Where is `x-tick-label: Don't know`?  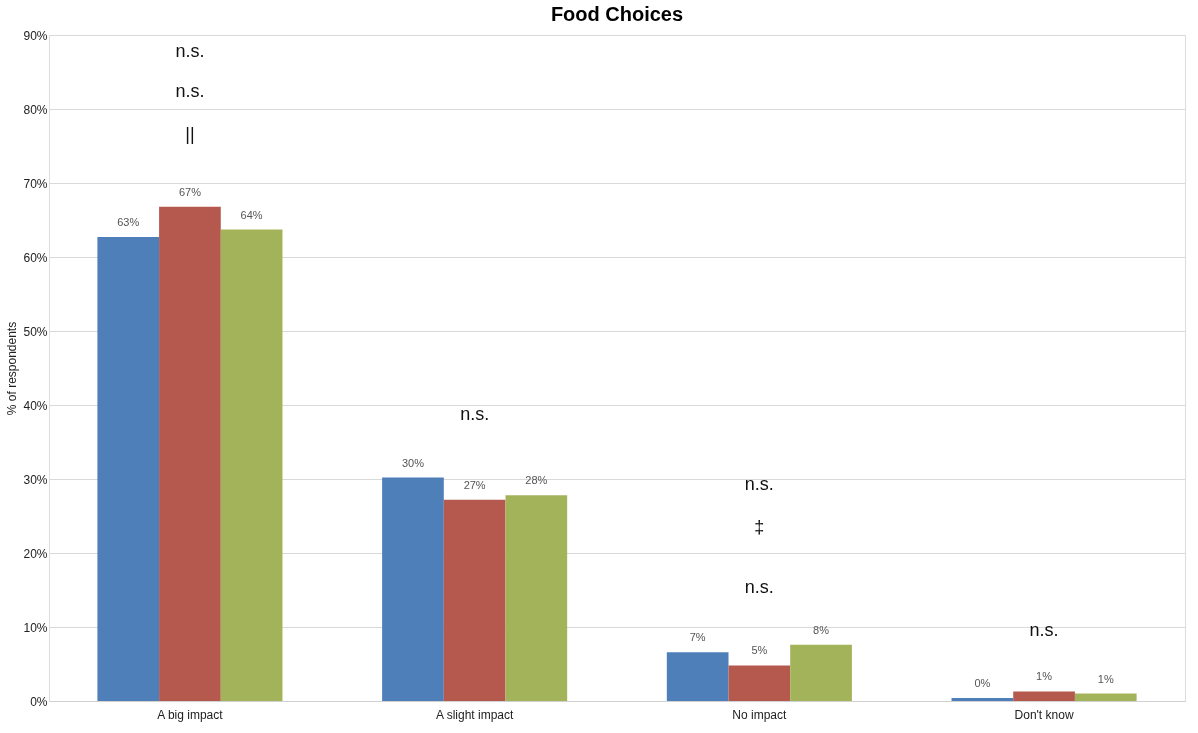 x-tick-label: Don't know is located at coordinates (1044, 714).